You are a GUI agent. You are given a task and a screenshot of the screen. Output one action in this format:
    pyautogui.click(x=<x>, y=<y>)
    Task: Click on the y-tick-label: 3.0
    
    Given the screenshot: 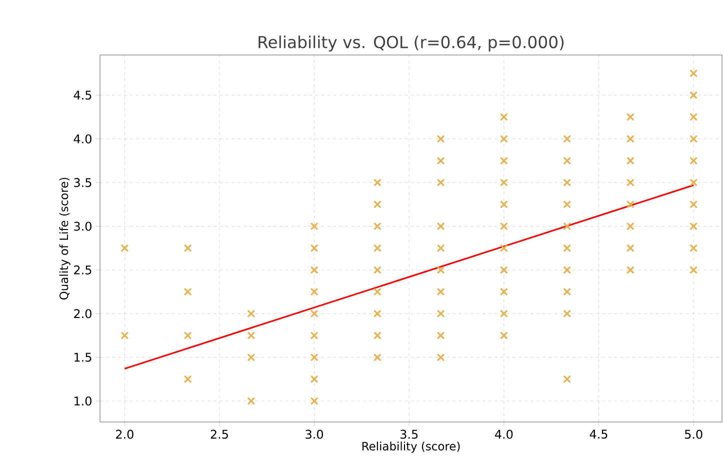 What is the action you would take?
    pyautogui.click(x=83, y=226)
    